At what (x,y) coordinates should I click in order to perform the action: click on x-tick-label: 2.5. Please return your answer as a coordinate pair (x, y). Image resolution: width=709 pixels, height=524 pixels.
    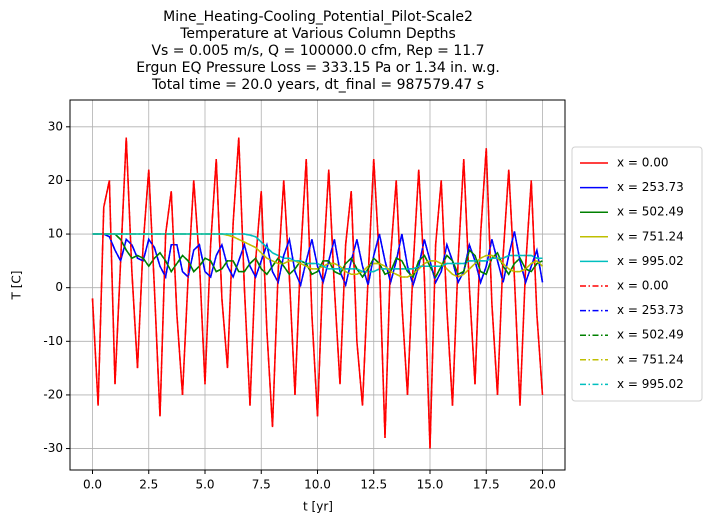
    Looking at the image, I should click on (148, 485).